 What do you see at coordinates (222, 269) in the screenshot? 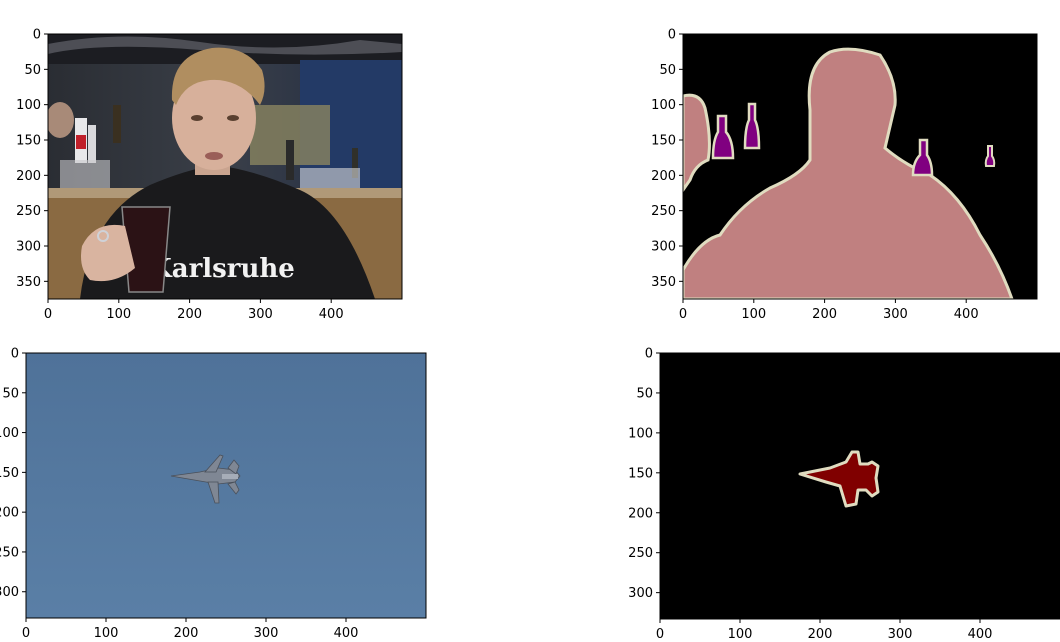
I see `shirt-text: Karlsruhe` at bounding box center [222, 269].